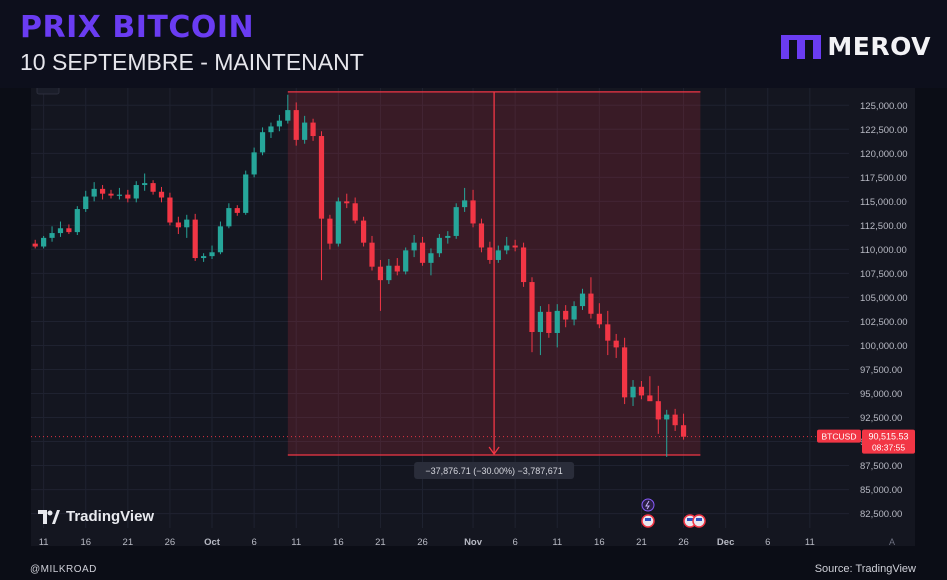  What do you see at coordinates (647, 505) in the screenshot?
I see `lightning-icon` at bounding box center [647, 505].